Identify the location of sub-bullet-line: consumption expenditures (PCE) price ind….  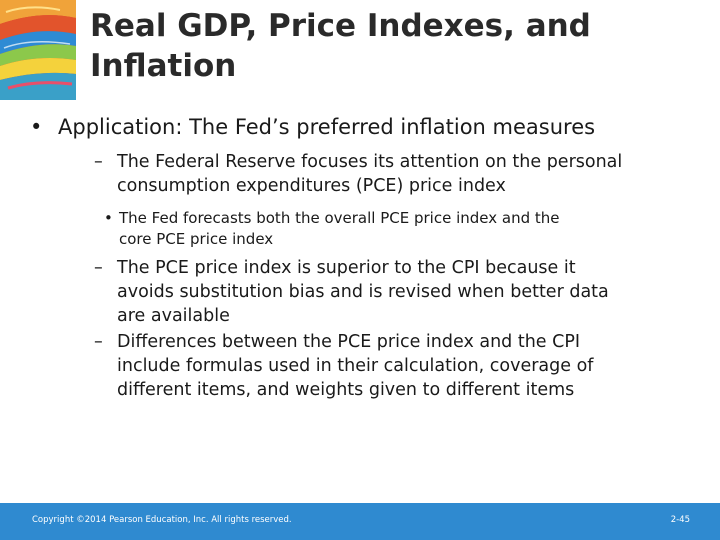
(311, 186).